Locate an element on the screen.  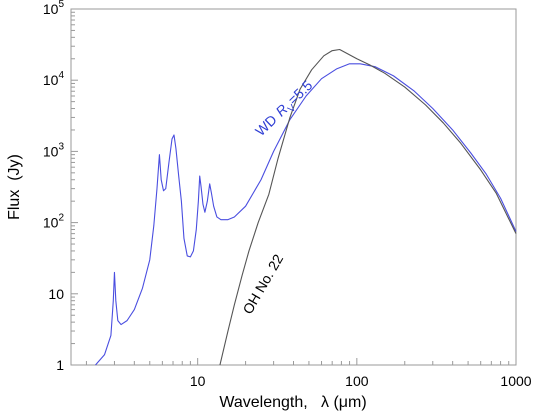
x-axis-title: Wavelength, λ (μm) is located at coordinates (292, 402).